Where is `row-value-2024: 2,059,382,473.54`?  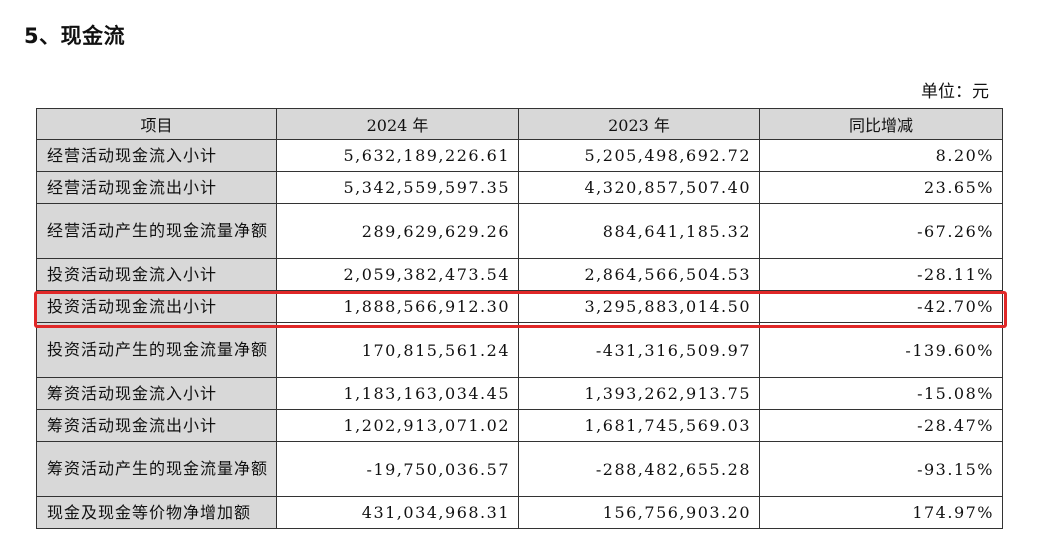 row-value-2024: 2,059,382,473.54 is located at coordinates (397, 274).